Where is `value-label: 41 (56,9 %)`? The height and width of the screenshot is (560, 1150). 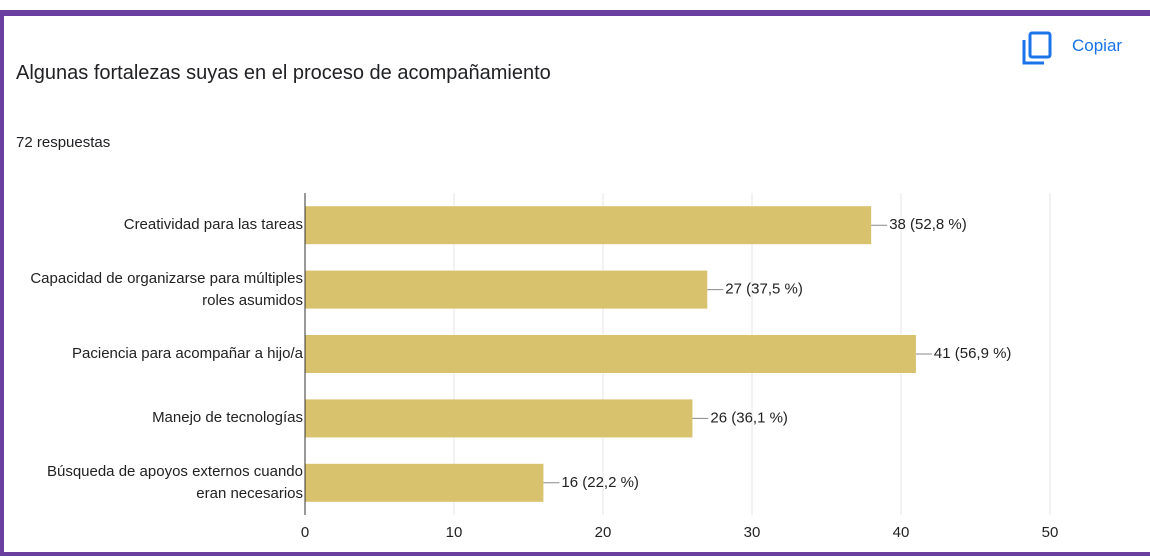 value-label: 41 (56,9 %) is located at coordinates (973, 353).